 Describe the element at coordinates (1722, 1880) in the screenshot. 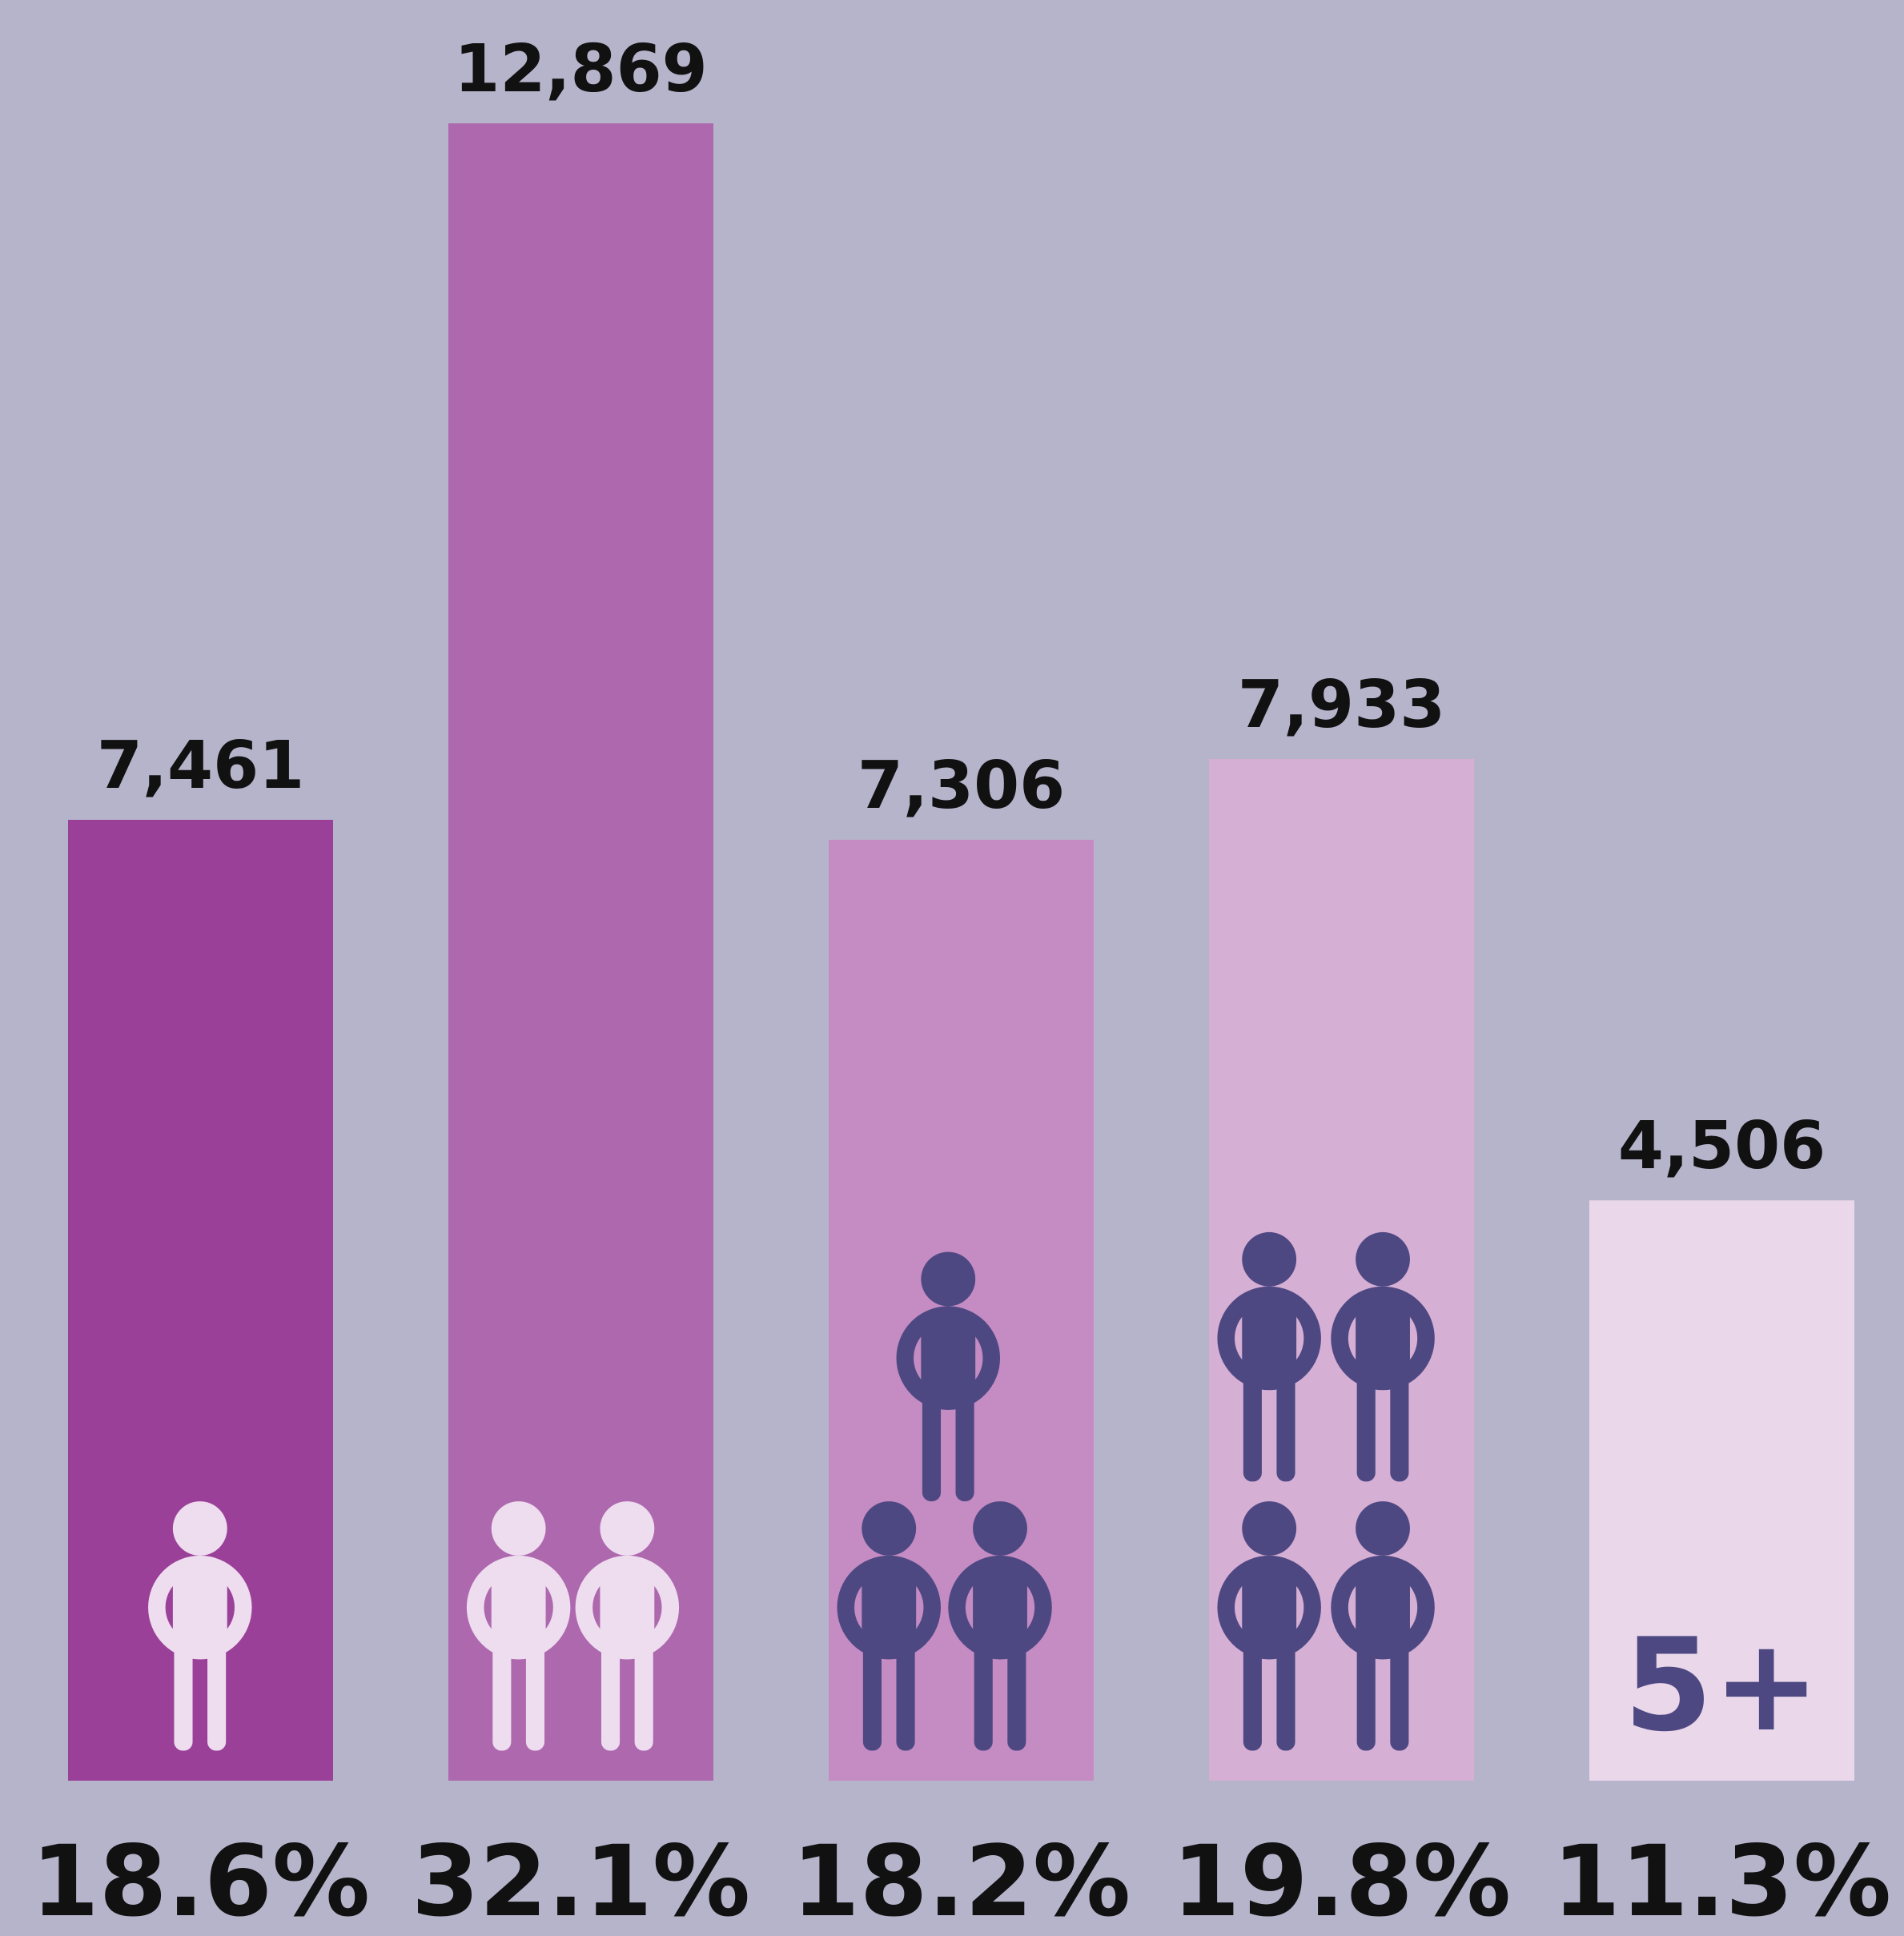

I see `percentage-label: 11.3%` at that location.